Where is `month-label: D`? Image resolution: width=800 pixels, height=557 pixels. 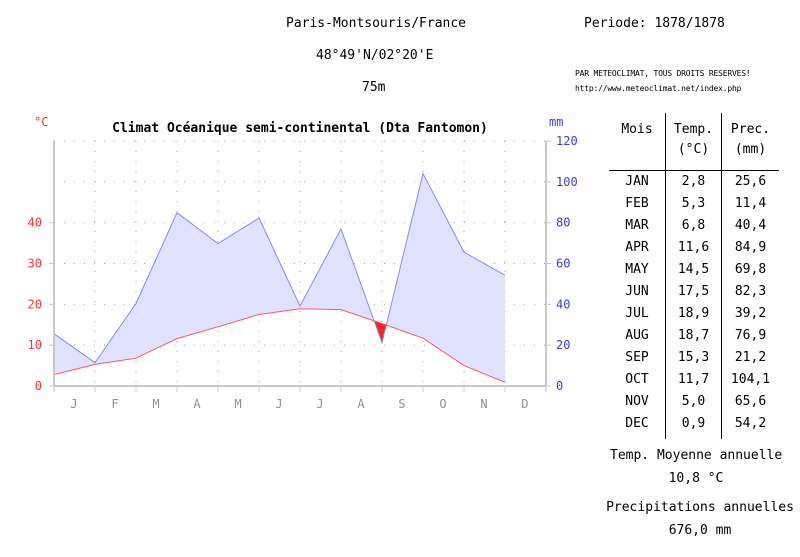 month-label: D is located at coordinates (524, 404).